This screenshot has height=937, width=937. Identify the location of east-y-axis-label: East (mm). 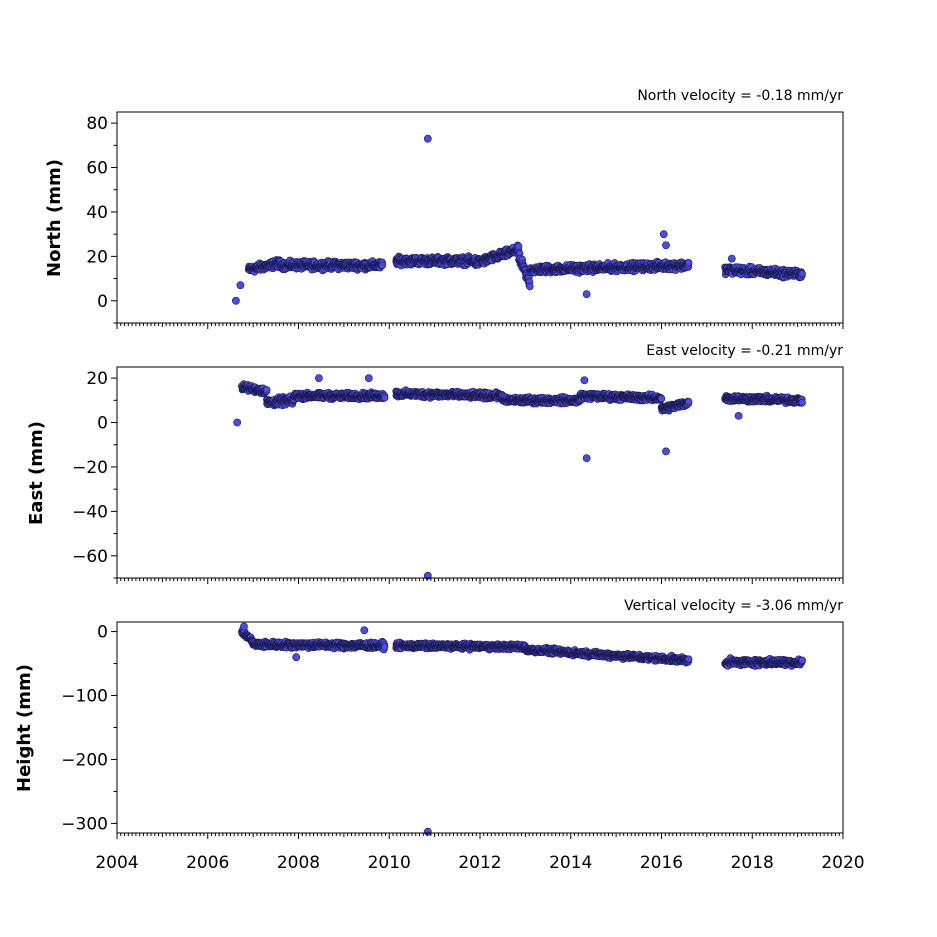
(36, 473).